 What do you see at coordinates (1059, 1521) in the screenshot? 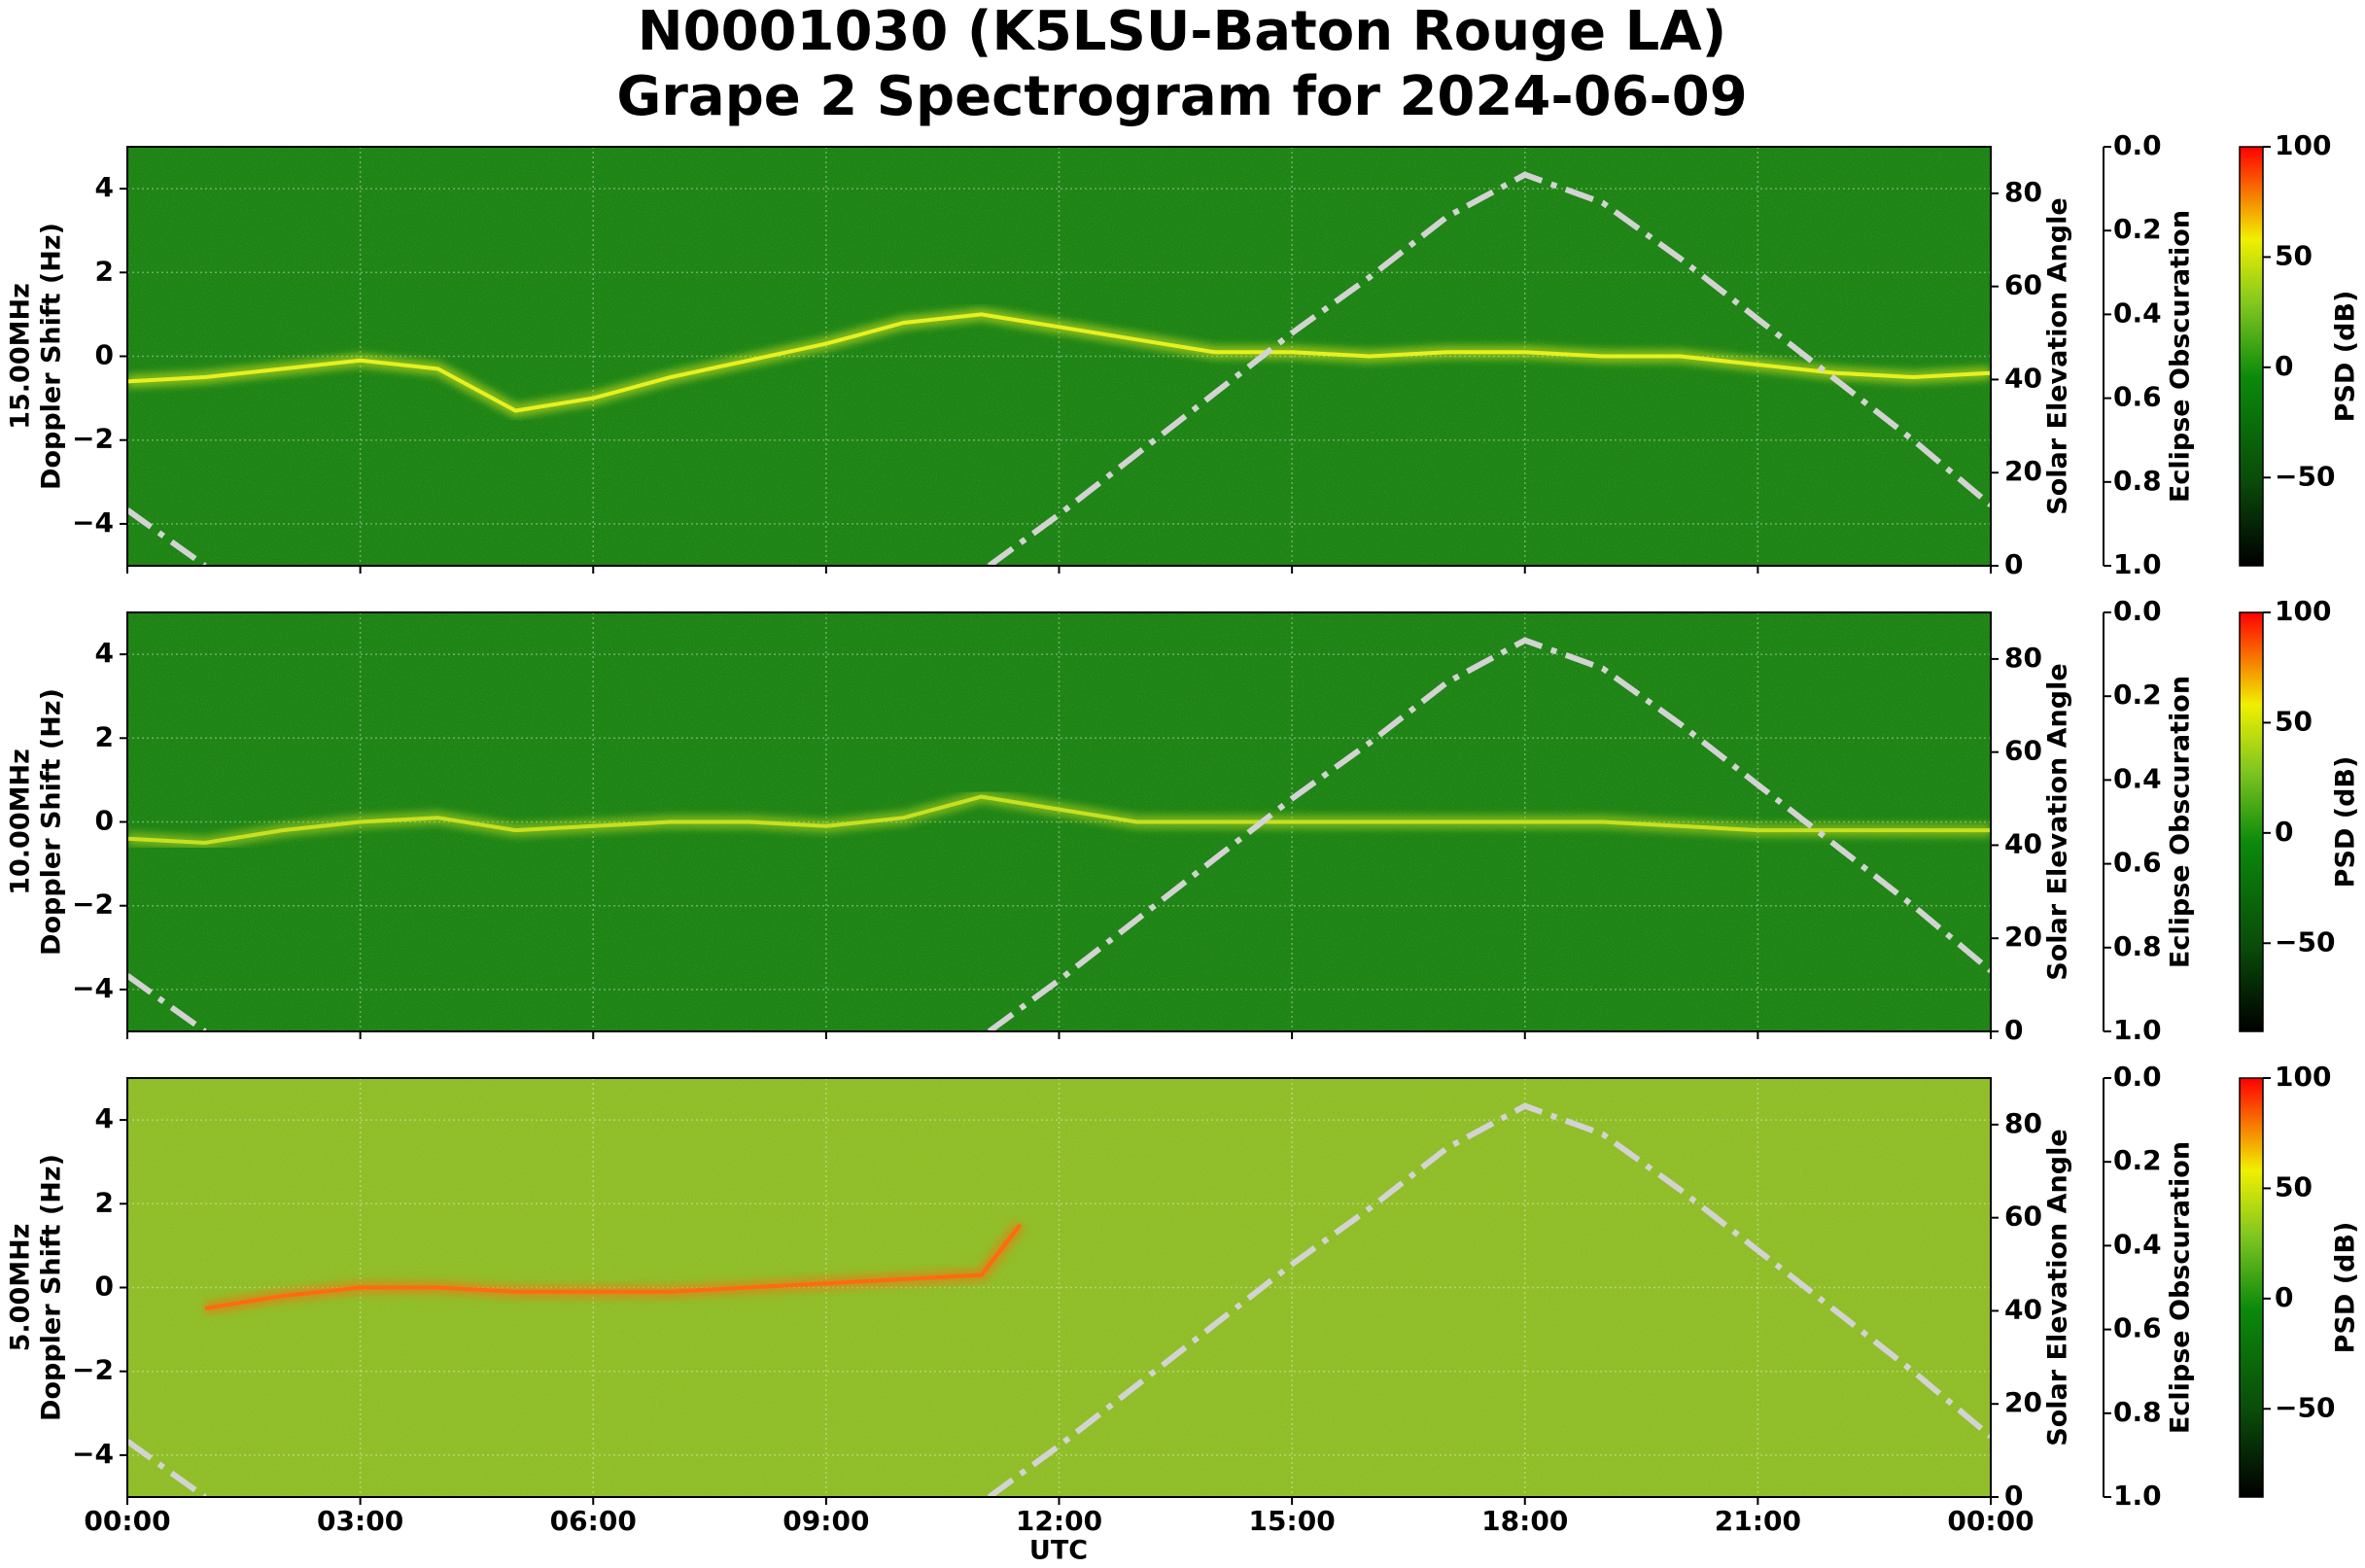
I see `x-tick-label: 12:00` at bounding box center [1059, 1521].